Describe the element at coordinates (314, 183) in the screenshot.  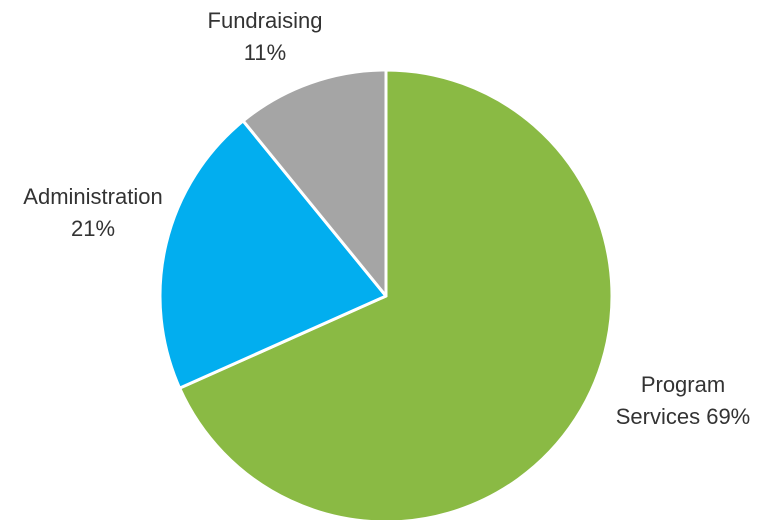
I see `pie-slice` at that location.